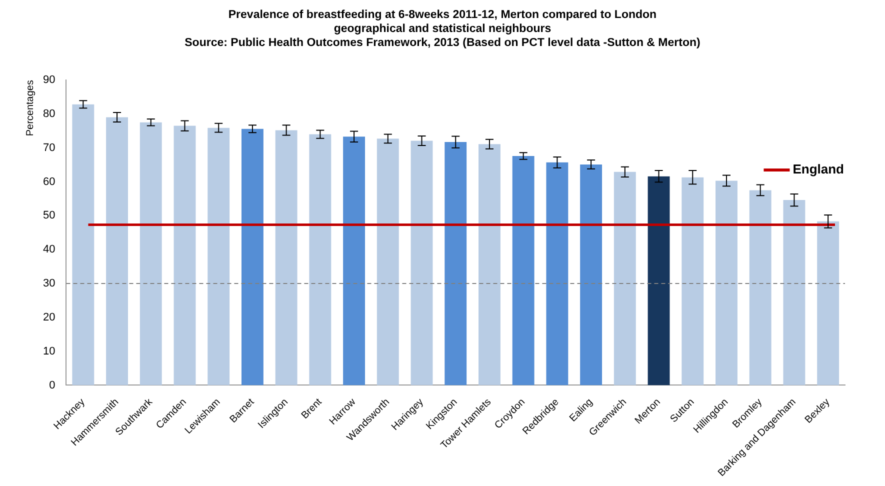  What do you see at coordinates (818, 169) in the screenshot?
I see `legend-label: England` at bounding box center [818, 169].